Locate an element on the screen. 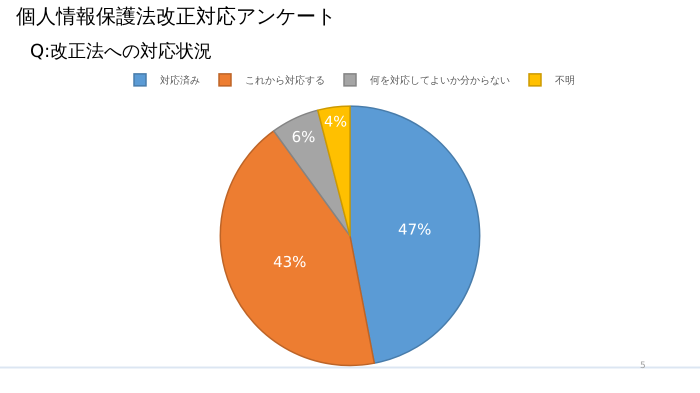 The width and height of the screenshot is (700, 393). data-label: 47% is located at coordinates (415, 229).